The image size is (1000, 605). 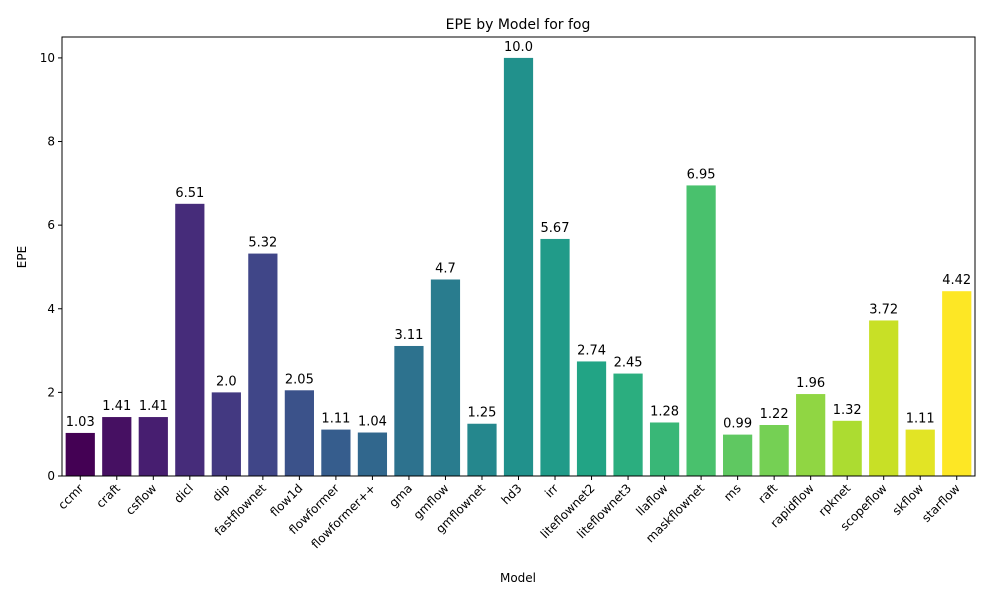 What do you see at coordinates (47, 58) in the screenshot?
I see `y-tick-label: 10` at bounding box center [47, 58].